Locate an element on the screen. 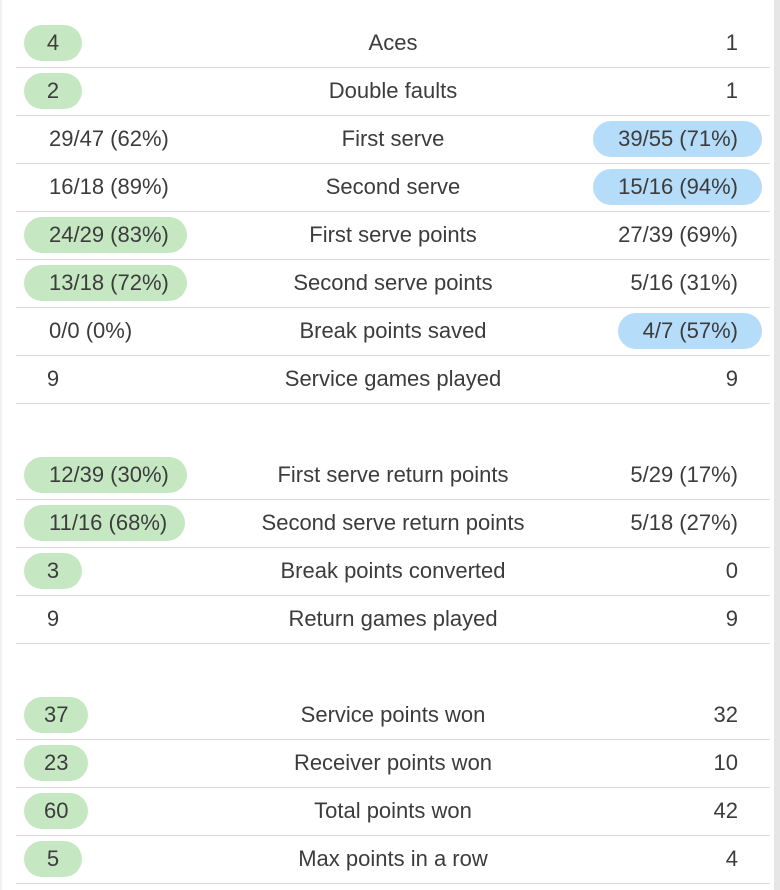 The height and width of the screenshot is (890, 780). player2-stat-value: 5/18 (27%) is located at coordinates (684, 522).